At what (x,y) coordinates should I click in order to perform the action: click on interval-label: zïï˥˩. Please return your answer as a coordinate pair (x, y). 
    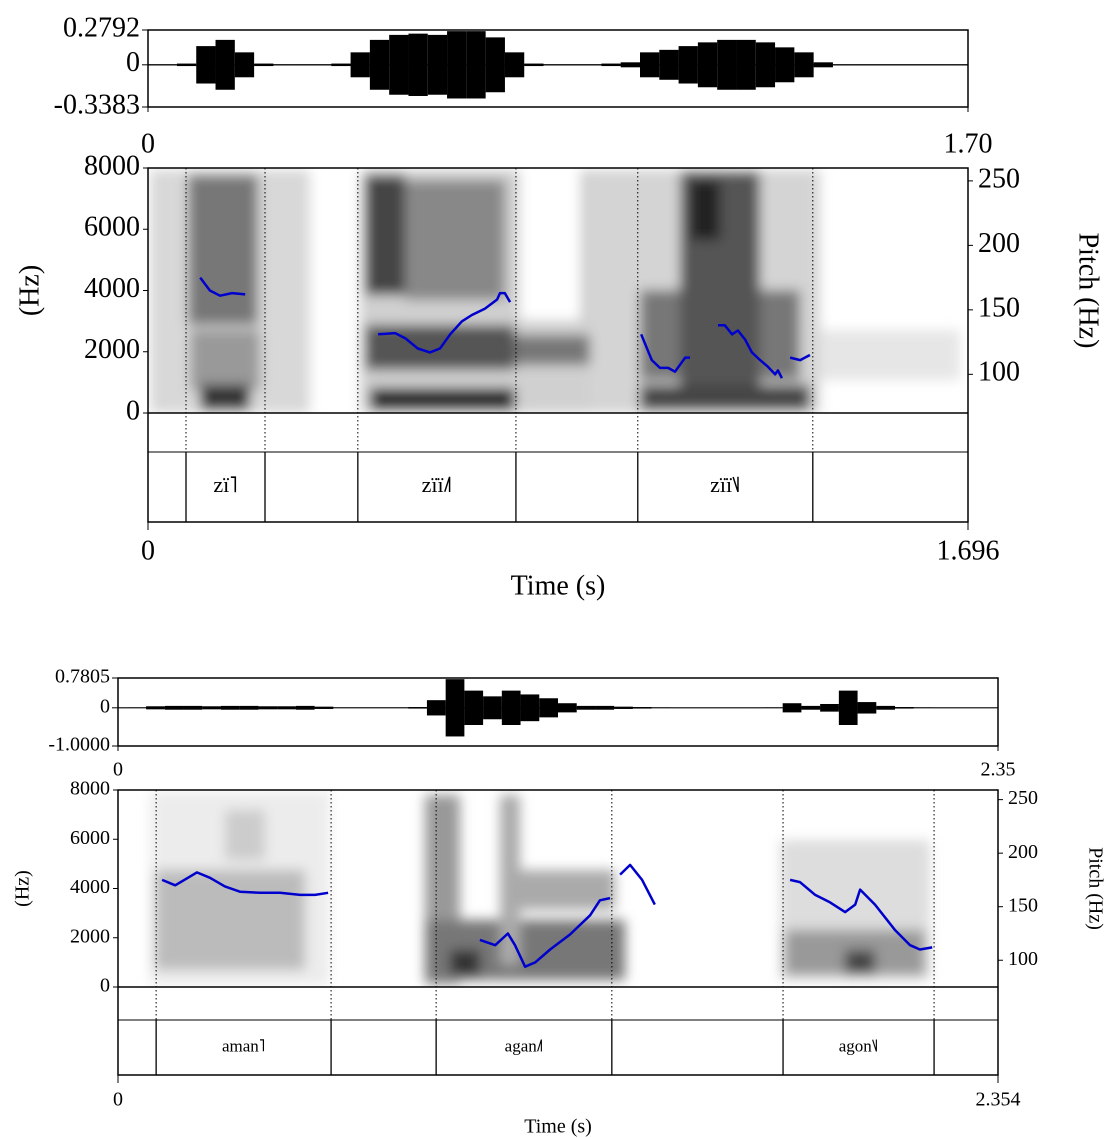
    Looking at the image, I should click on (725, 484).